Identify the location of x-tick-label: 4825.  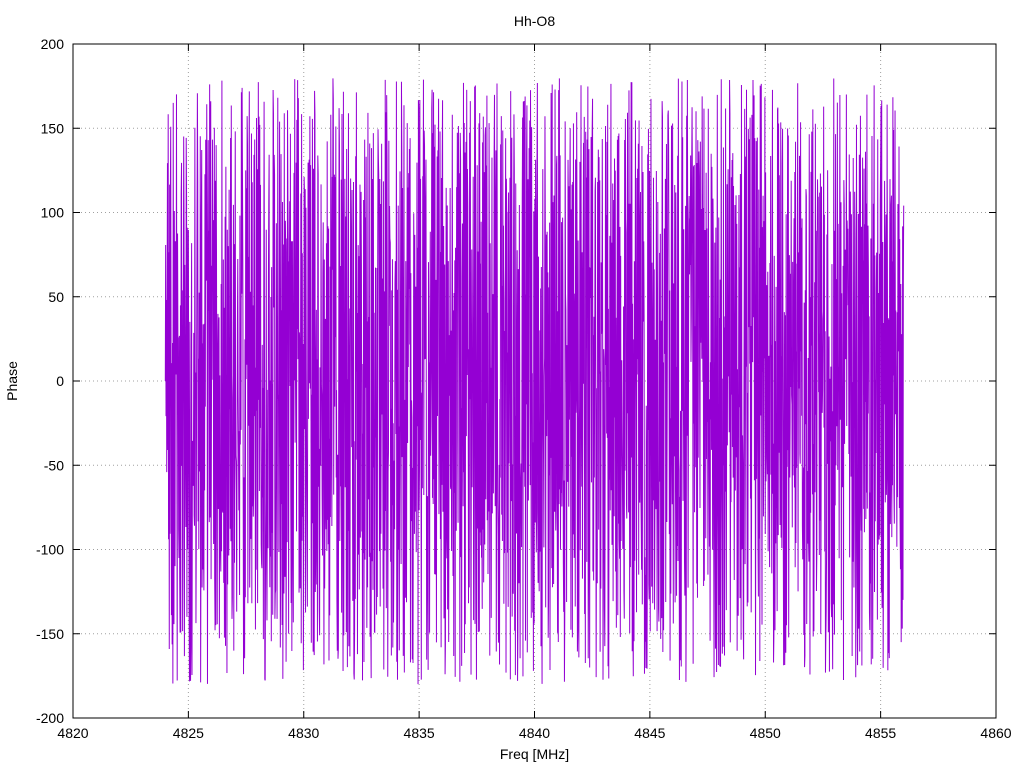
(188, 733).